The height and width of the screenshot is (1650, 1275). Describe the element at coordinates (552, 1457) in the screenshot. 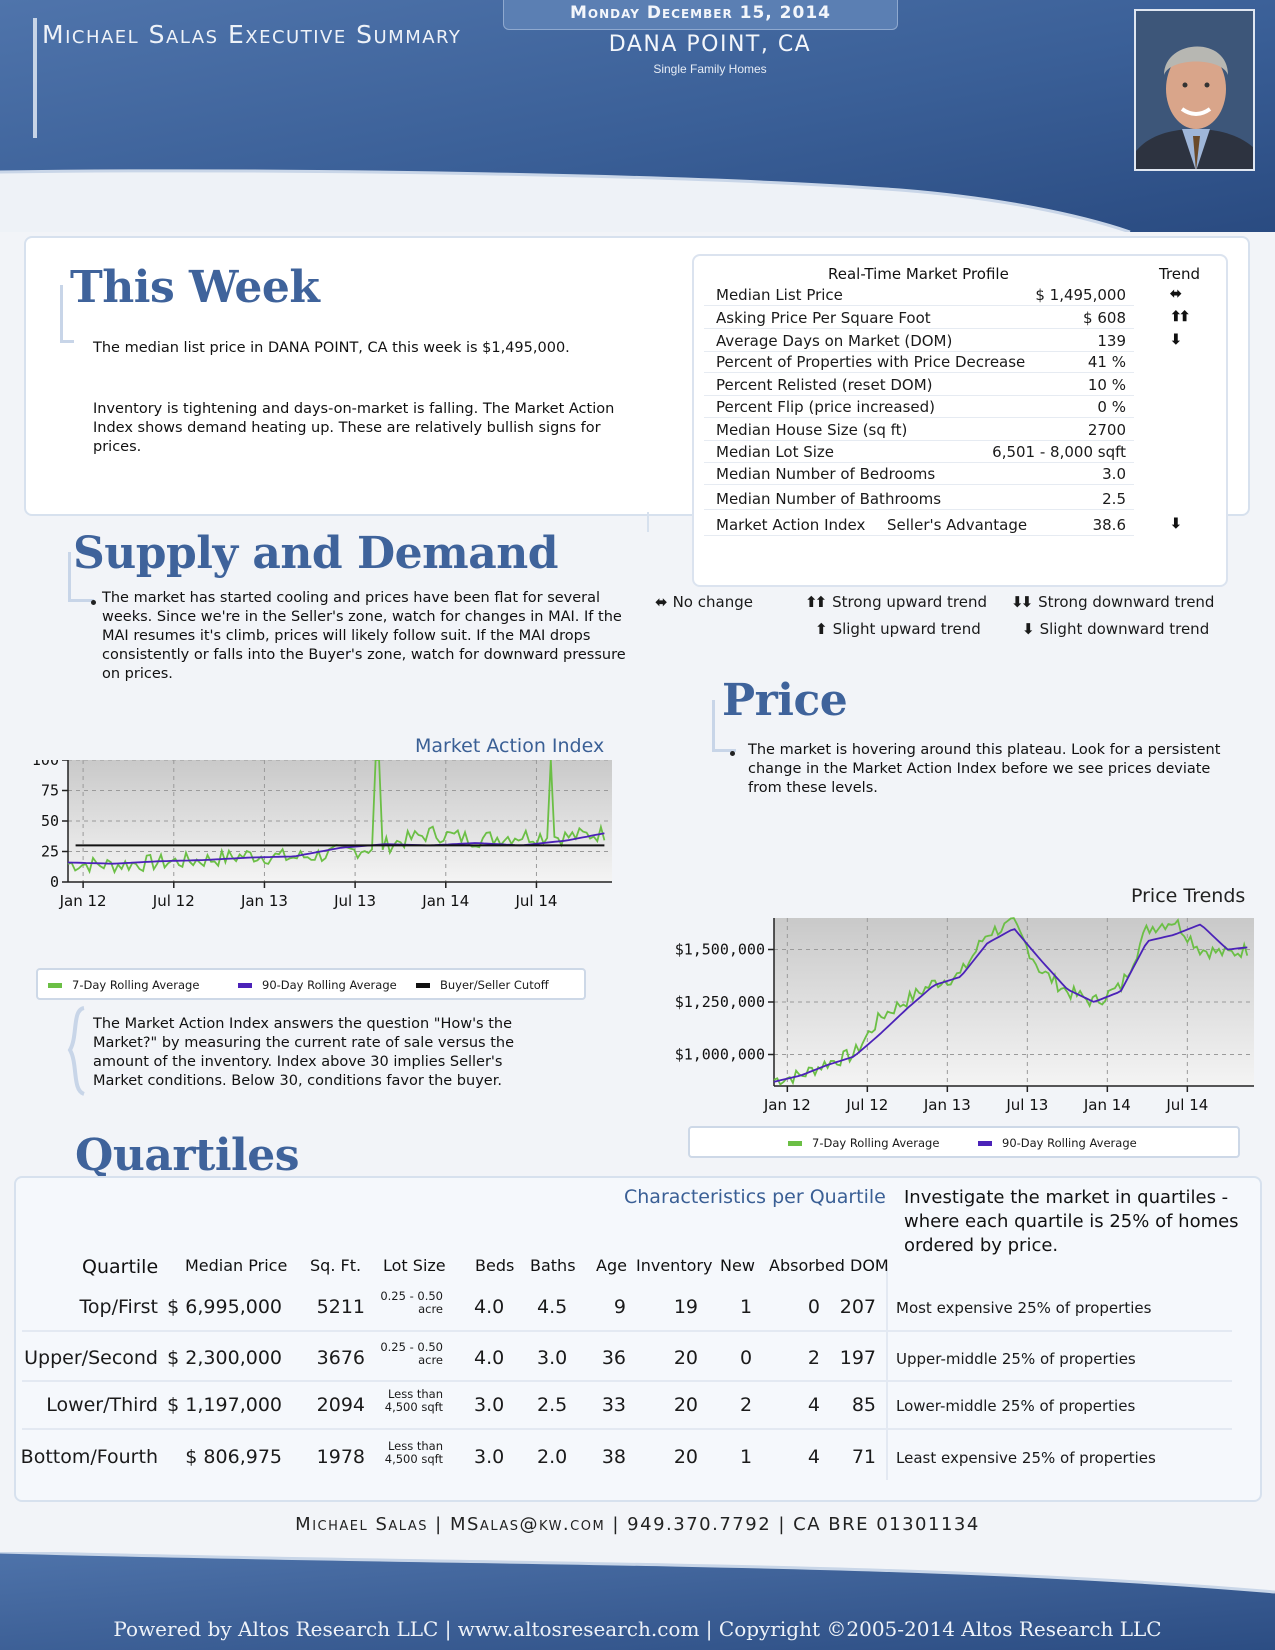

I see `quartile-baths: 2.0` at that location.